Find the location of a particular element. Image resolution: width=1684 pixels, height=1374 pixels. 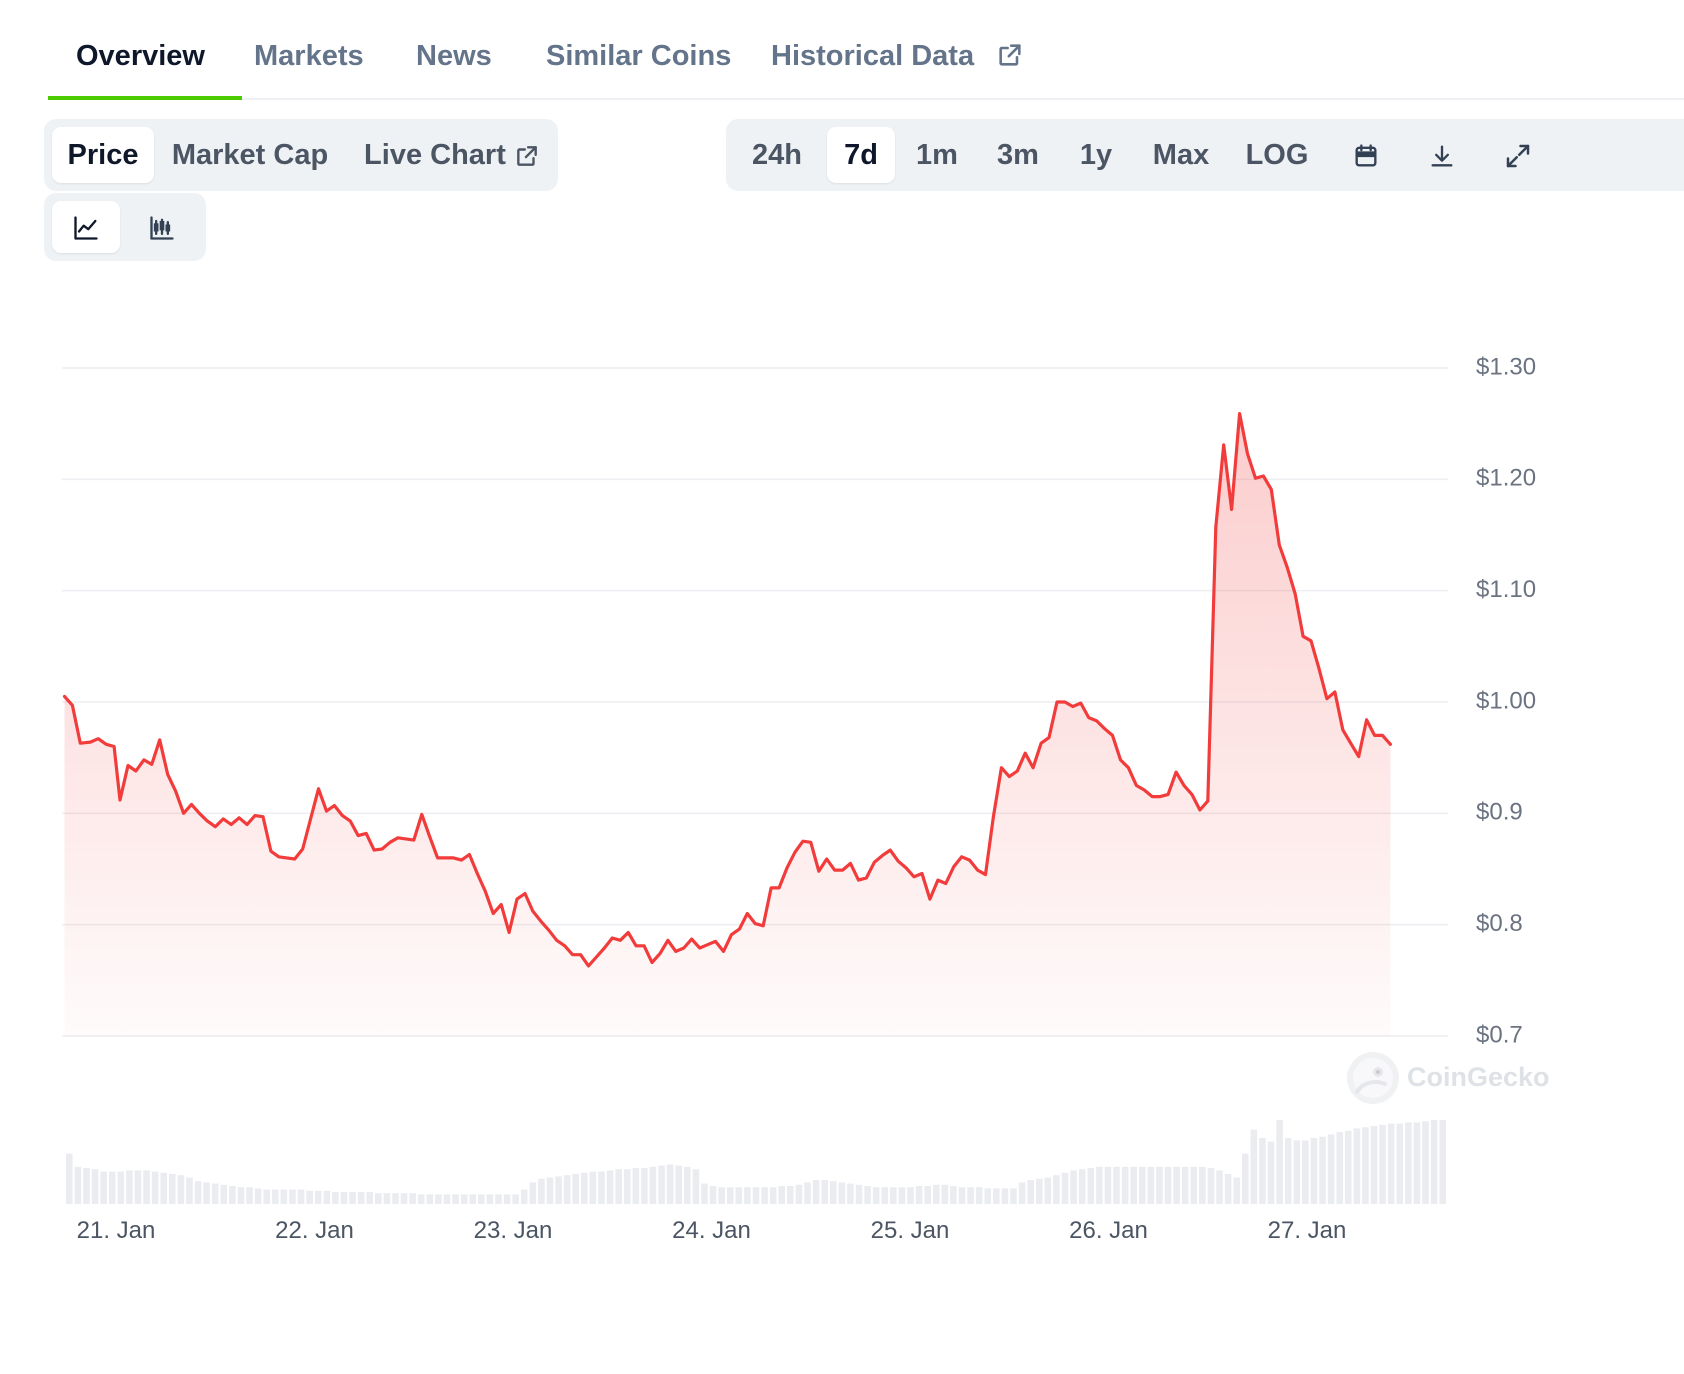

x-tick-label: 27. Jan is located at coordinates (1307, 1230).